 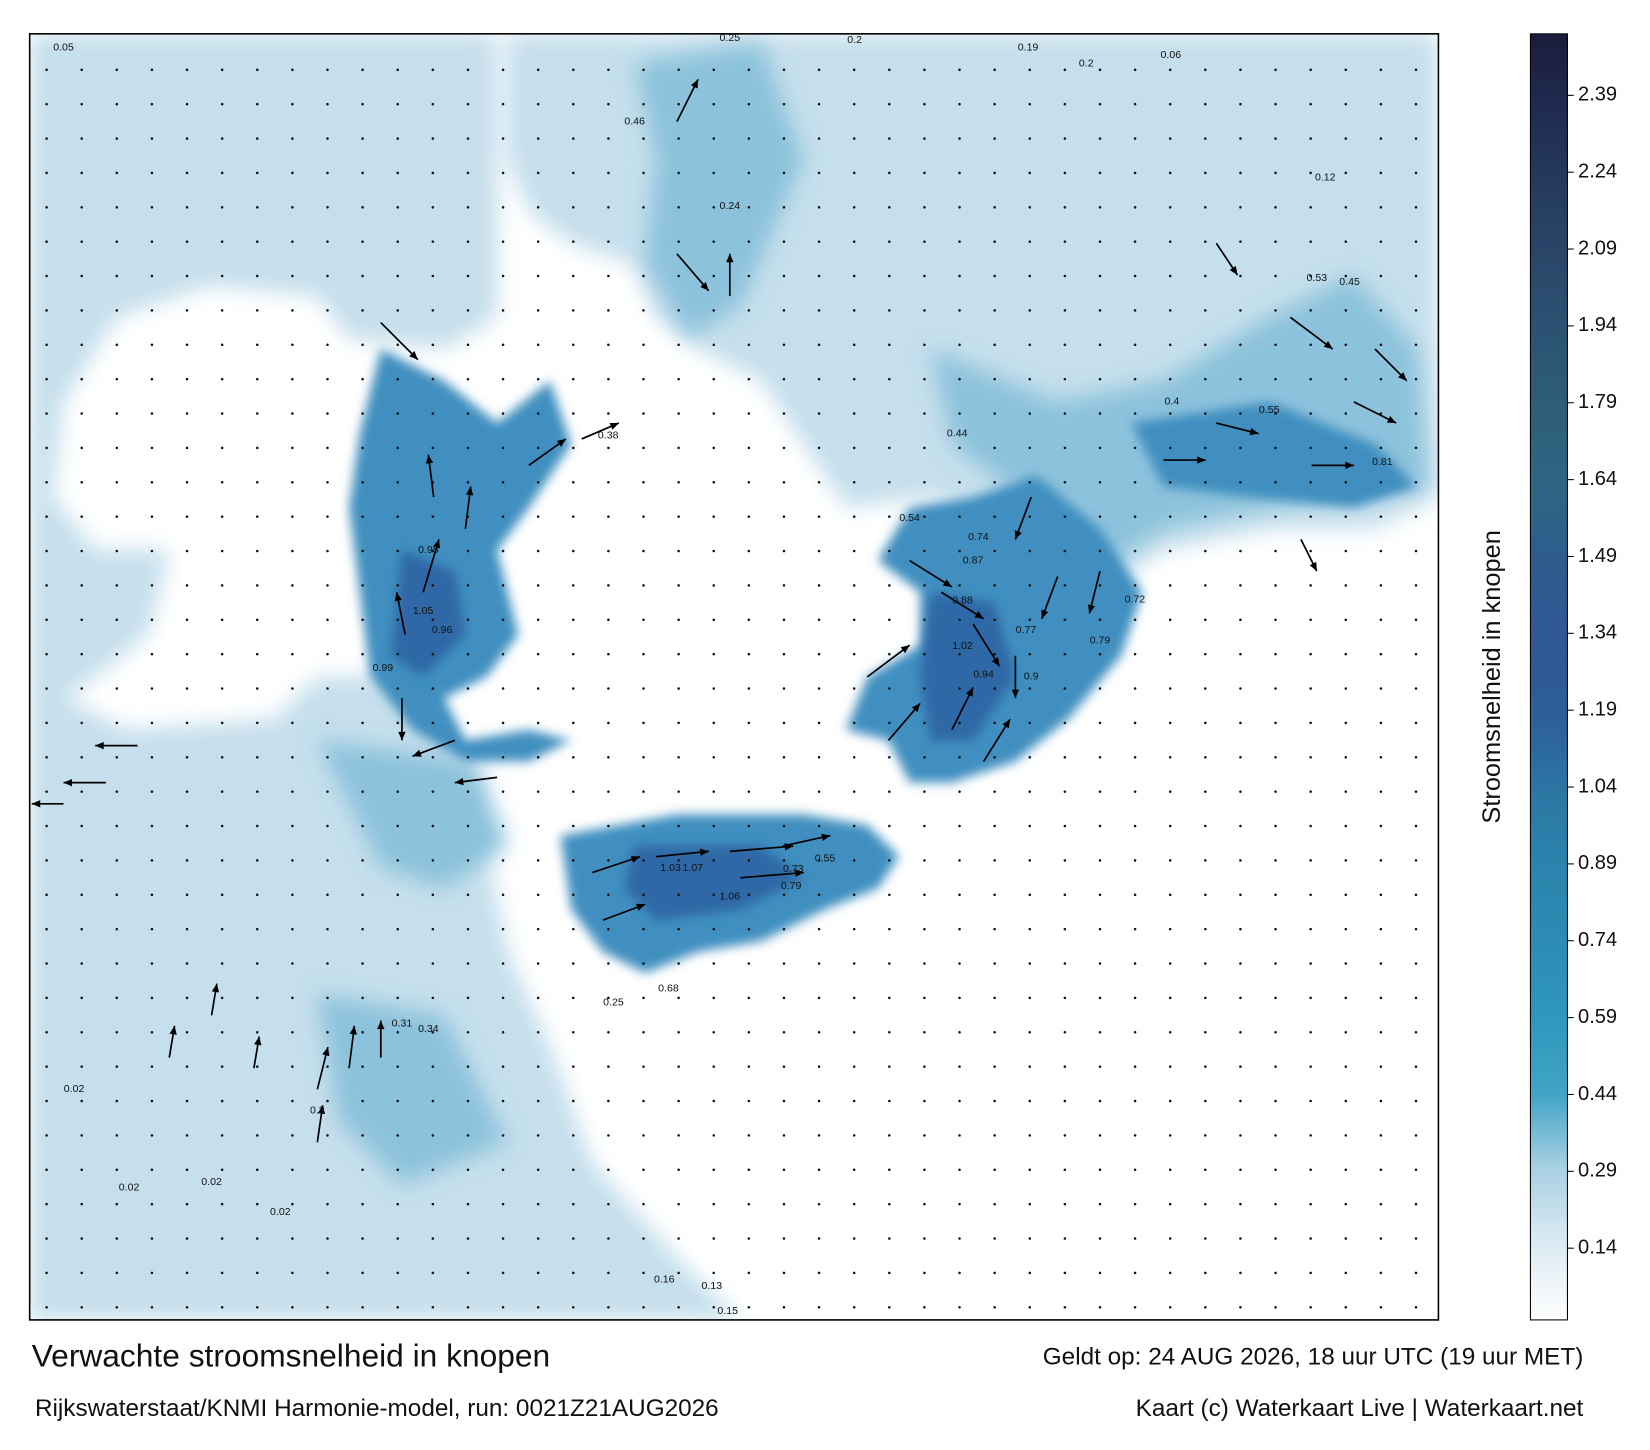 I want to click on speed-label: 0.12, so click(x=1325, y=177).